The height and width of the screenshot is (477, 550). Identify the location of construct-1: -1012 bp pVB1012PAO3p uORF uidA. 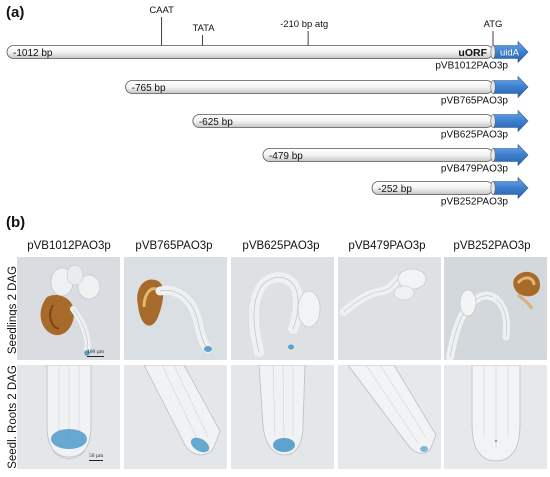
(267, 56).